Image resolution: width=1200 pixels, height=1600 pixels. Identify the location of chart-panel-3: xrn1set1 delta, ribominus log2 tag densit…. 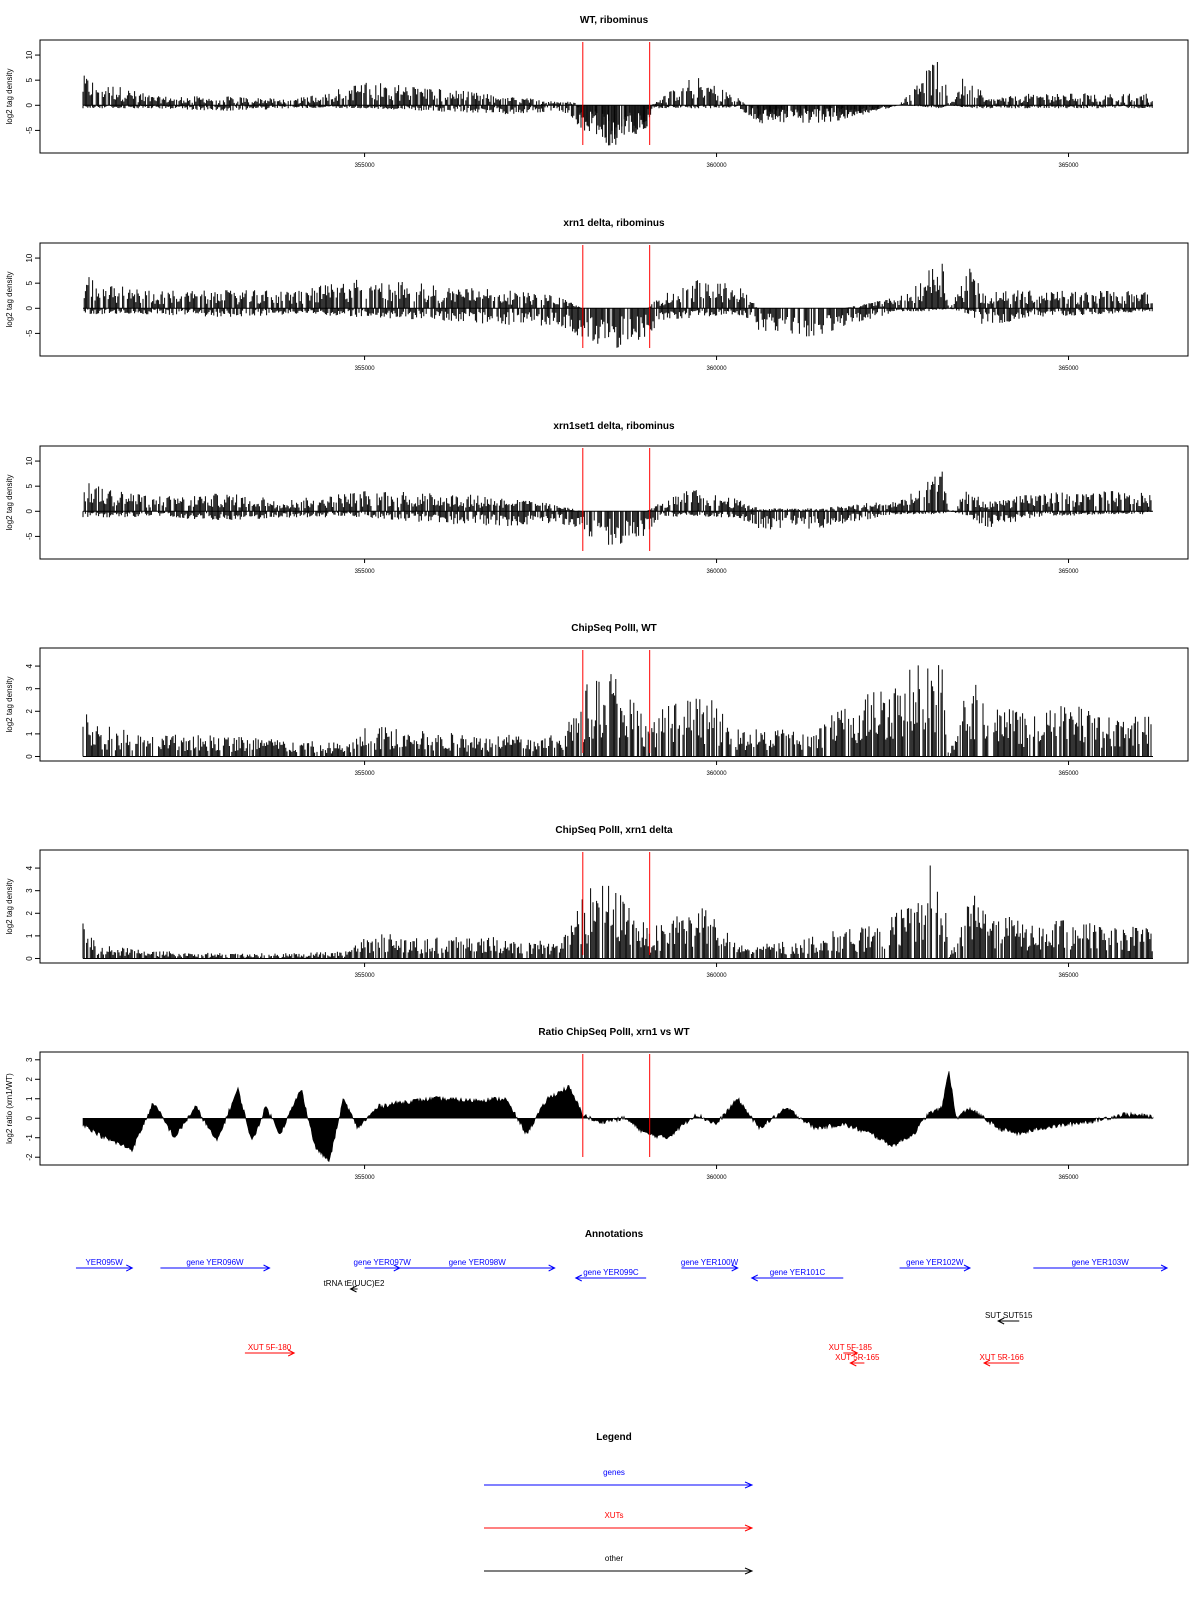
(597, 498).